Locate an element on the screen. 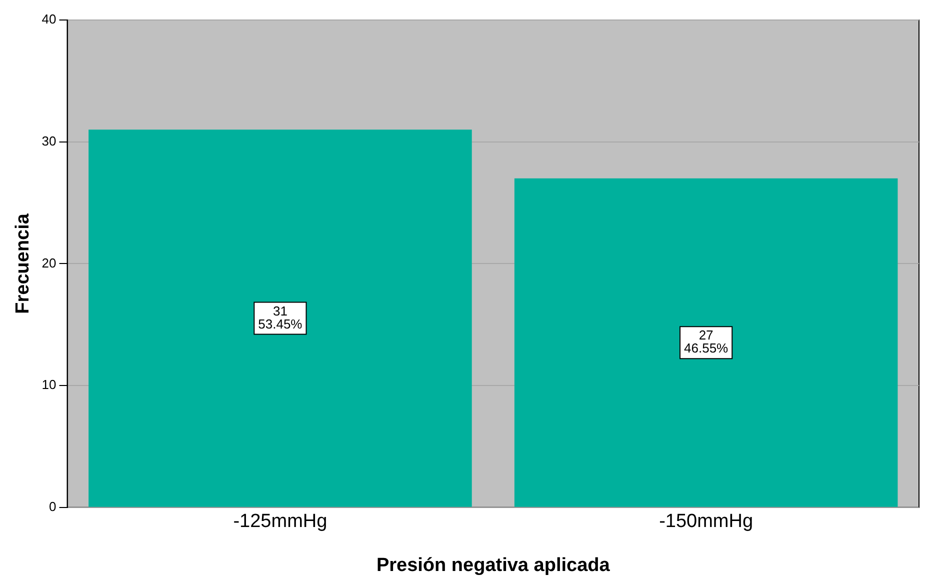 Image resolution: width=935 pixels, height=587 pixels. y-tick-label: 10 is located at coordinates (49, 384).